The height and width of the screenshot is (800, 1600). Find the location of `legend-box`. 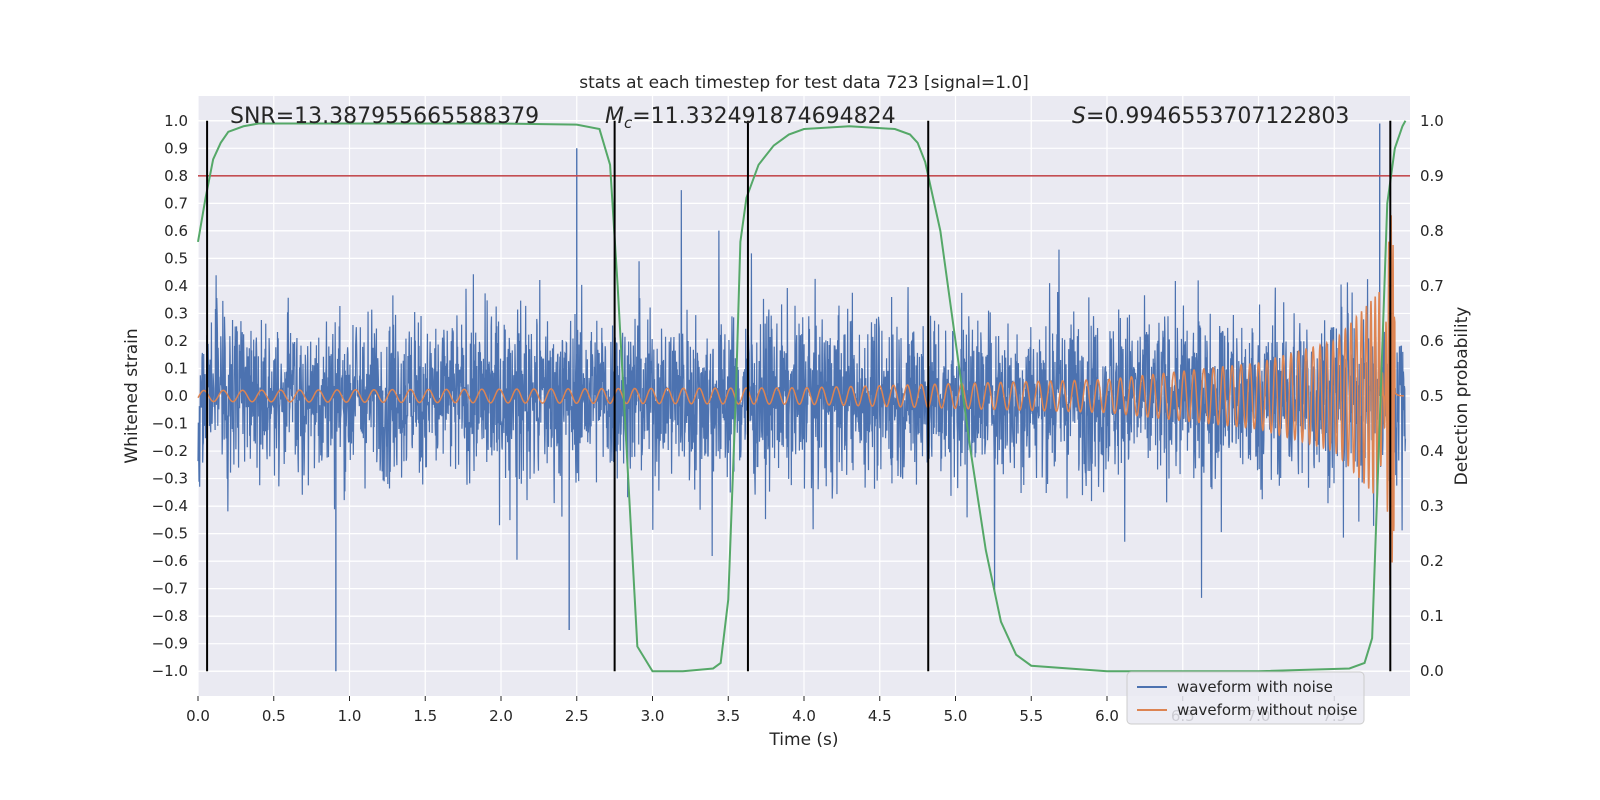

legend-box is located at coordinates (1245, 698).